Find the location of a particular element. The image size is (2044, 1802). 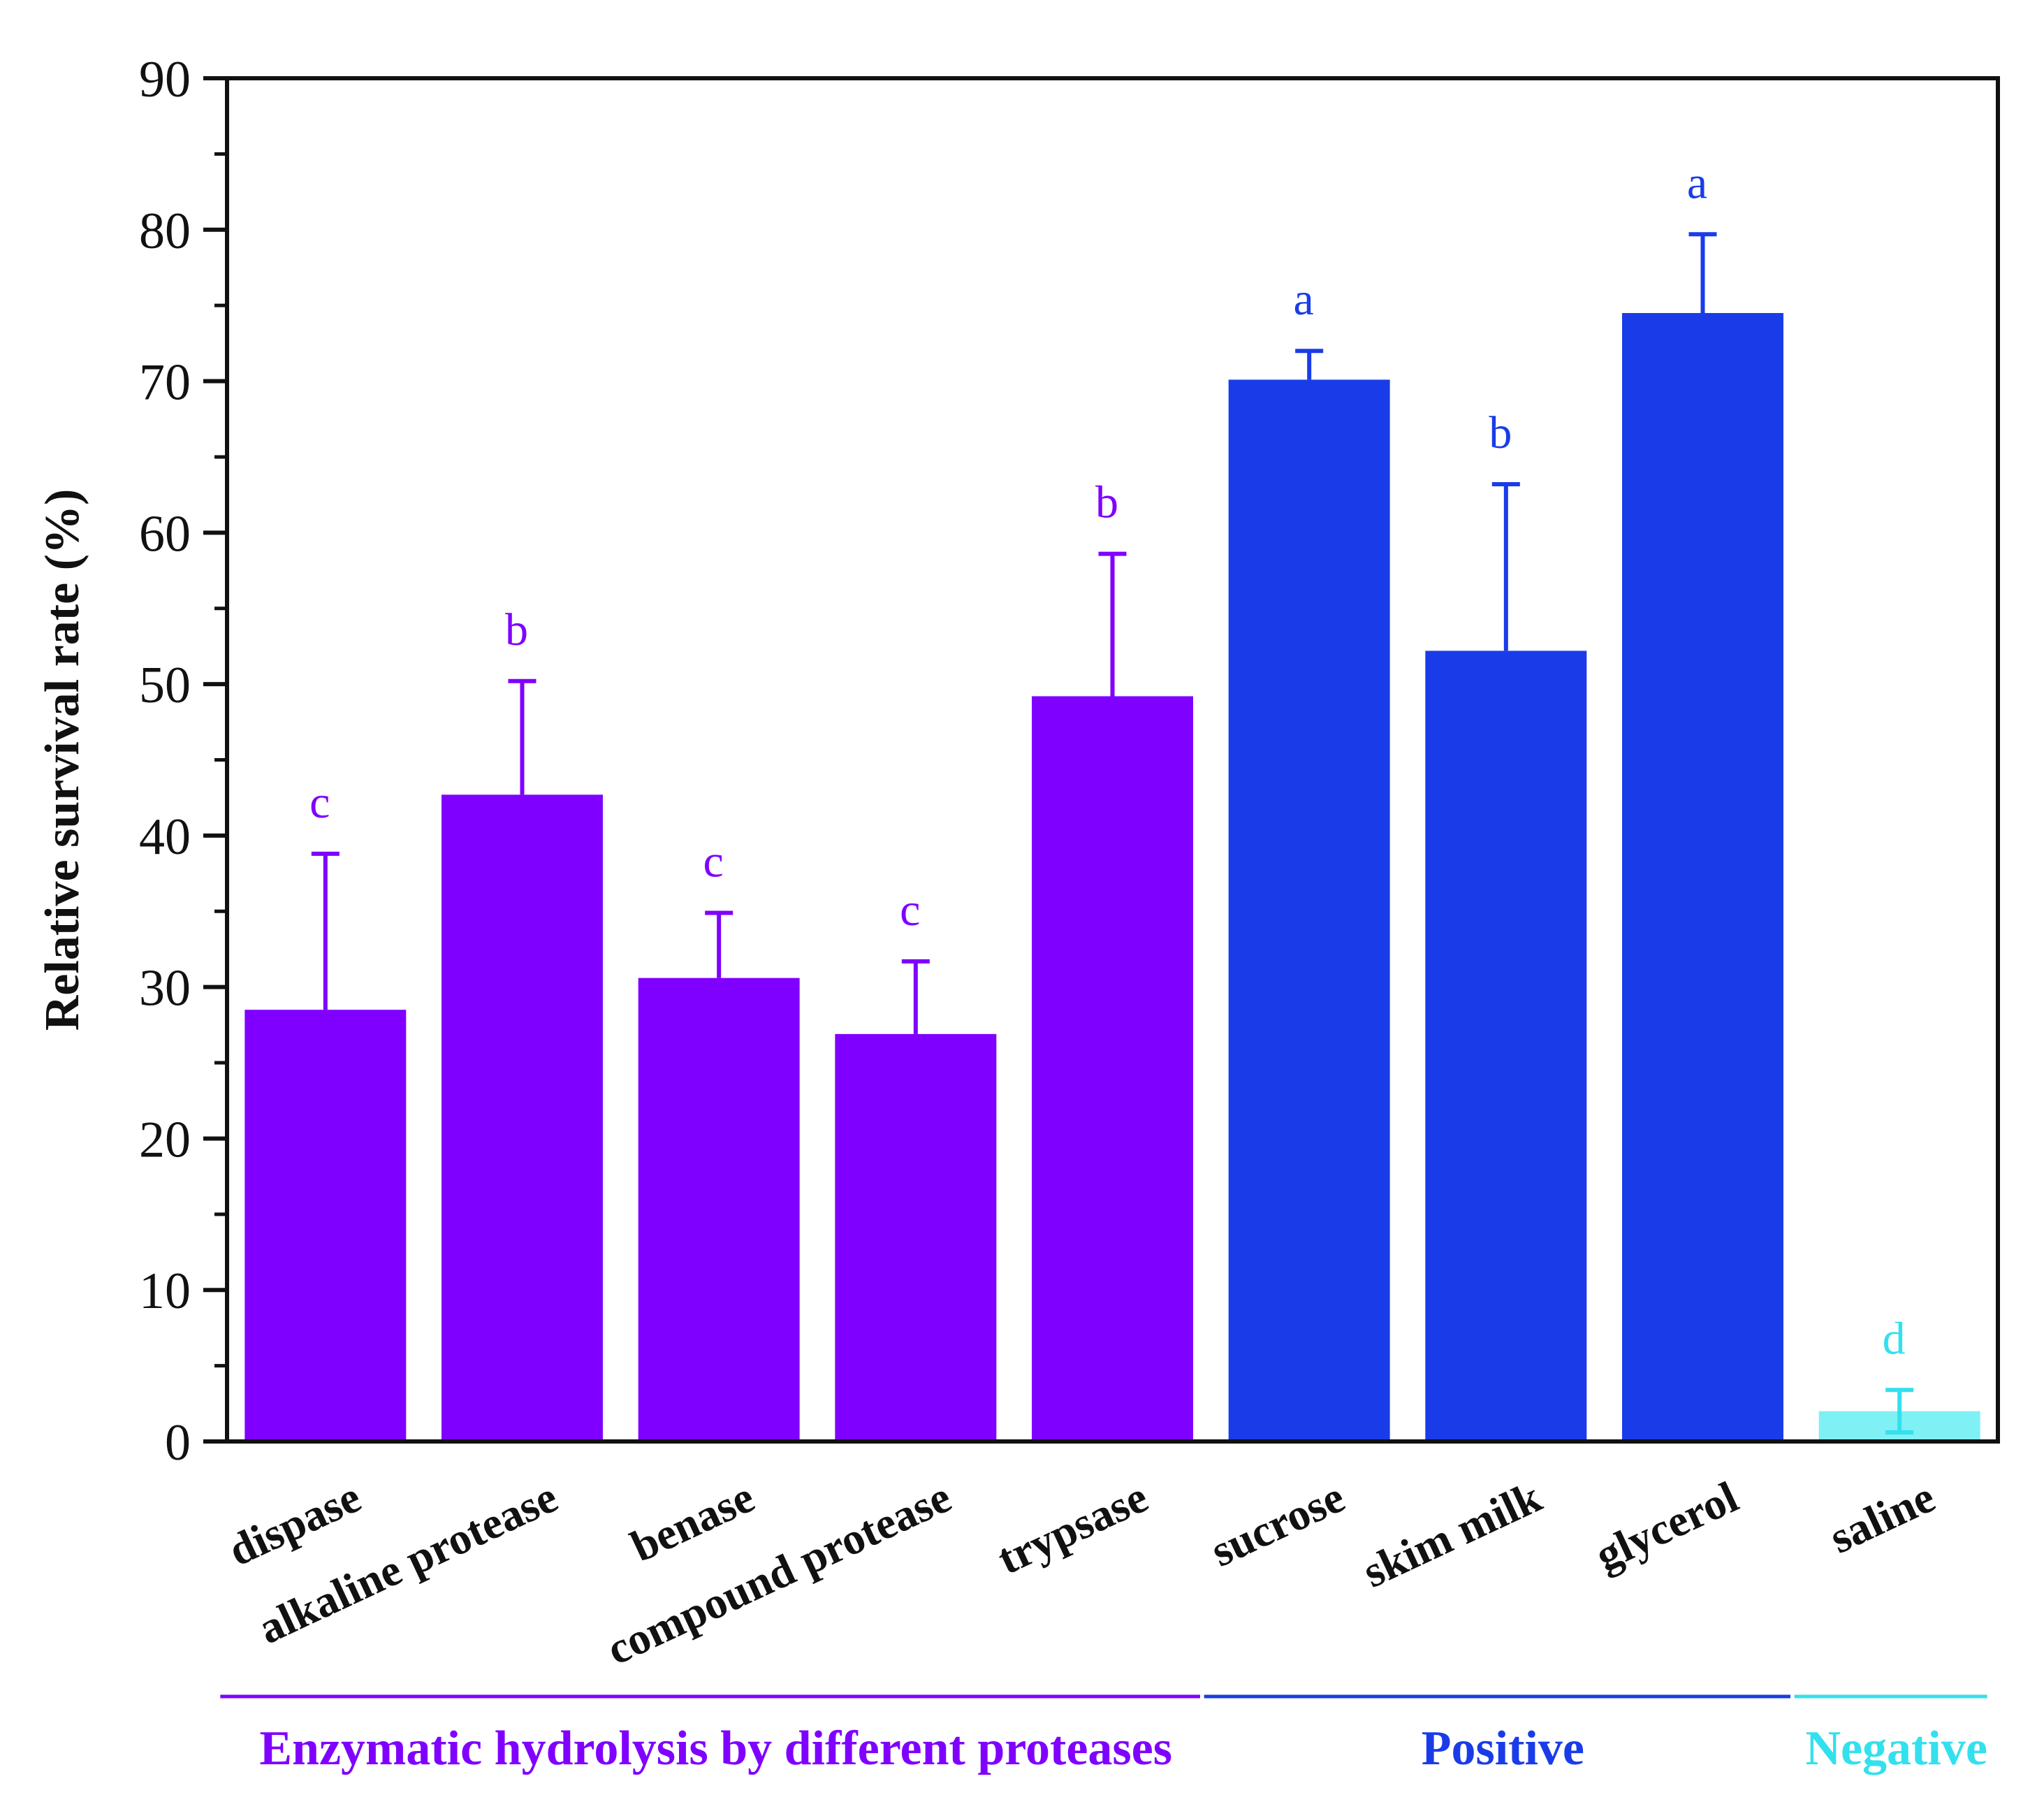

y-tick-label-0: 0 is located at coordinates (178, 1443).